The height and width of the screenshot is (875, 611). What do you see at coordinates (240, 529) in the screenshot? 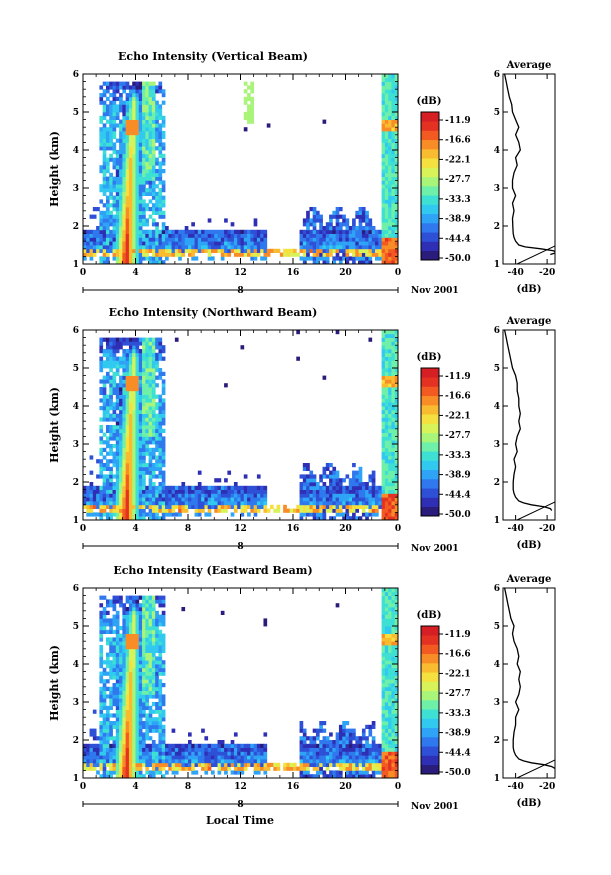
I see `x-tick-label: 12` at bounding box center [240, 529].